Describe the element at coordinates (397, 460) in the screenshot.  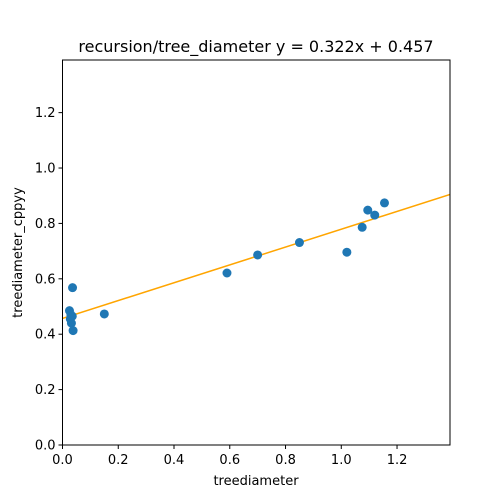
I see `x-tick-label-6: 1.2` at that location.